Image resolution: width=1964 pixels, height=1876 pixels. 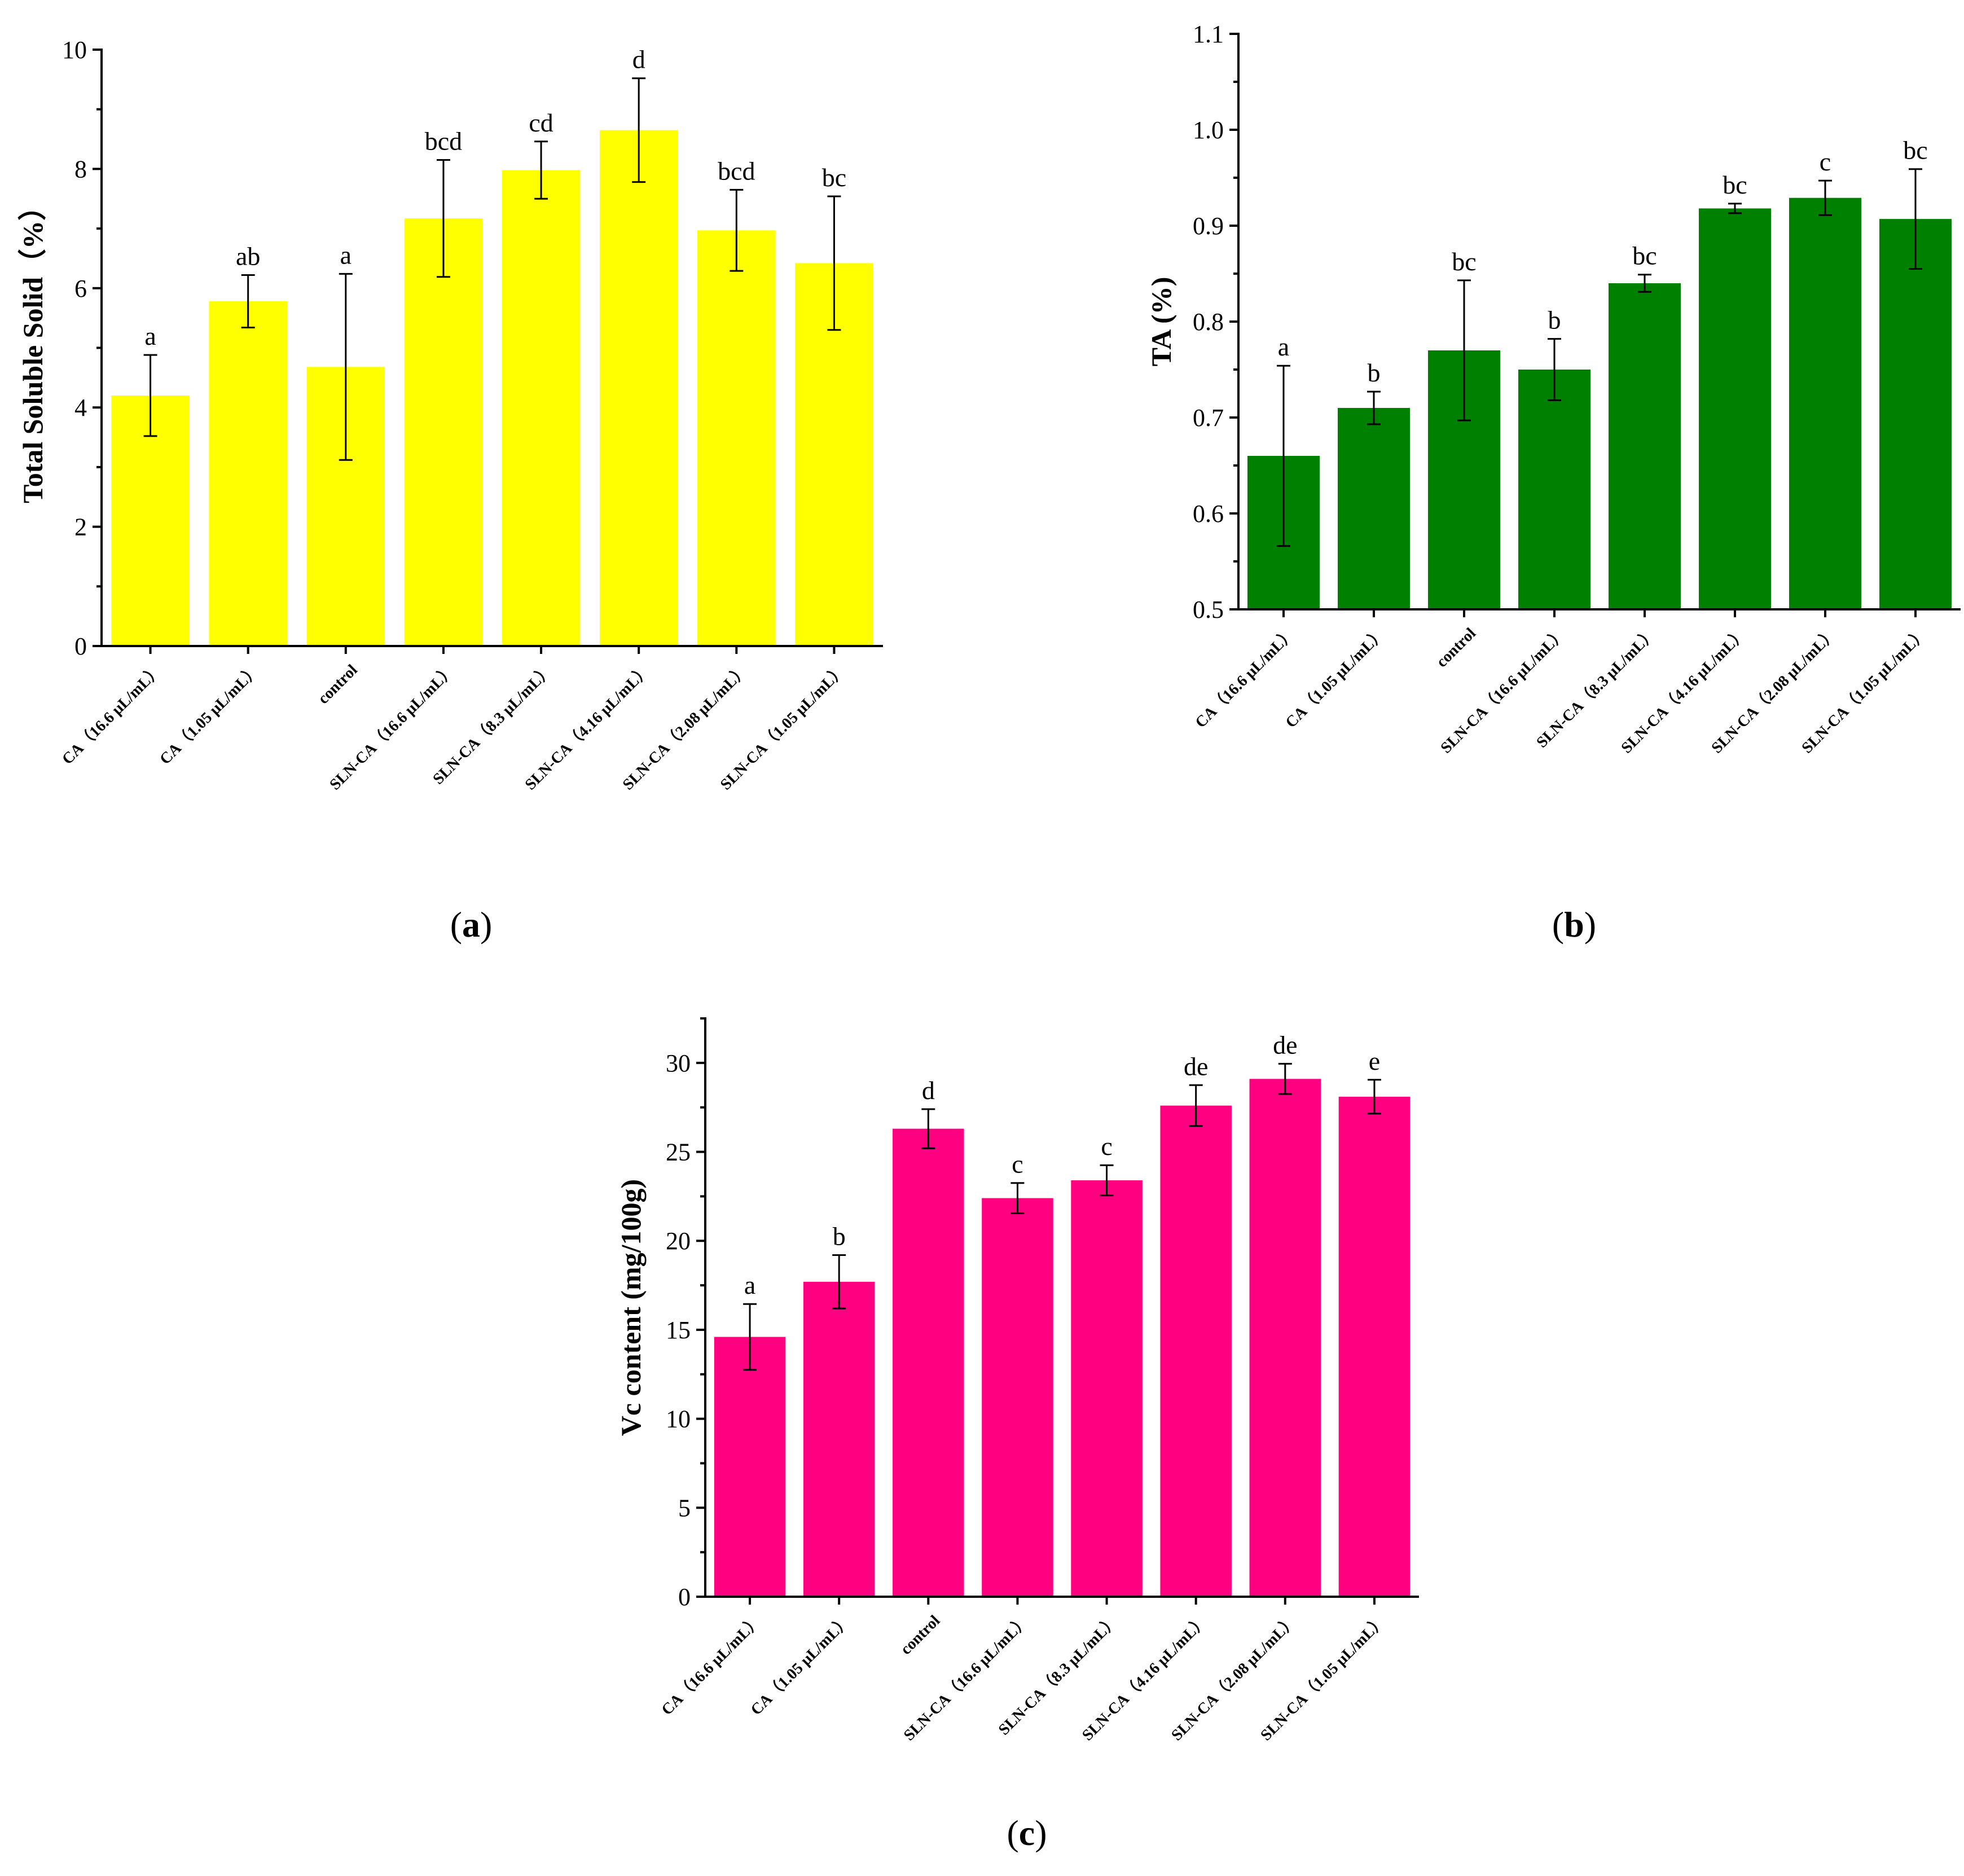 What do you see at coordinates (248, 256) in the screenshot?
I see `significance-label: ab` at bounding box center [248, 256].